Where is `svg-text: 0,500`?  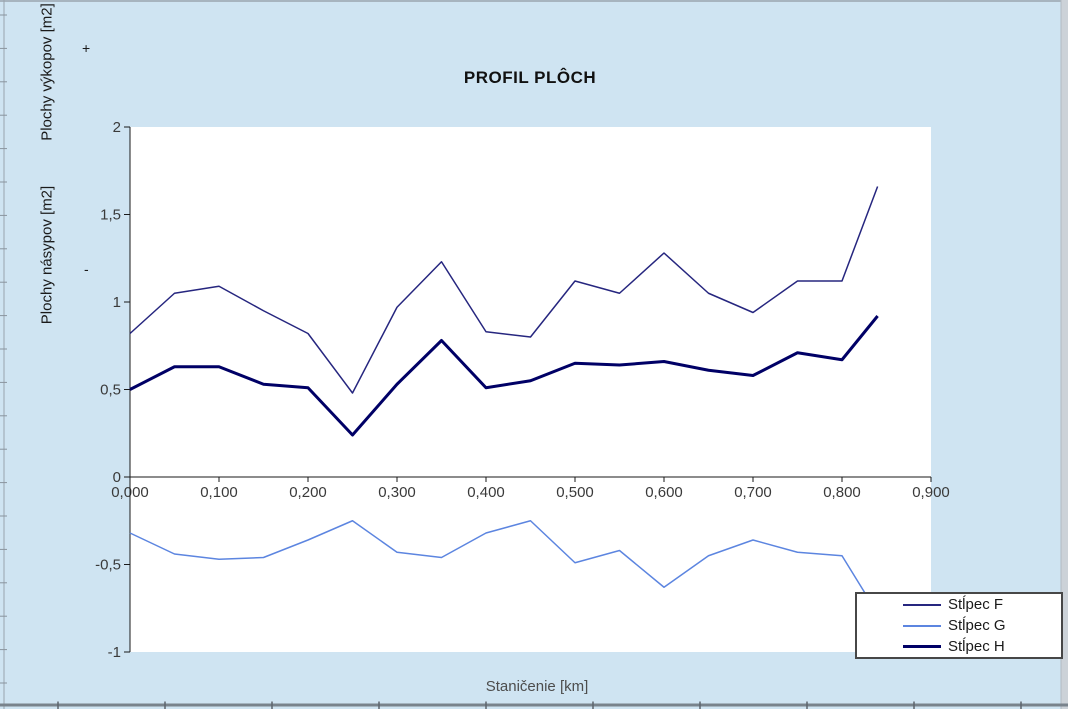 svg-text: 0,500 is located at coordinates (575, 492).